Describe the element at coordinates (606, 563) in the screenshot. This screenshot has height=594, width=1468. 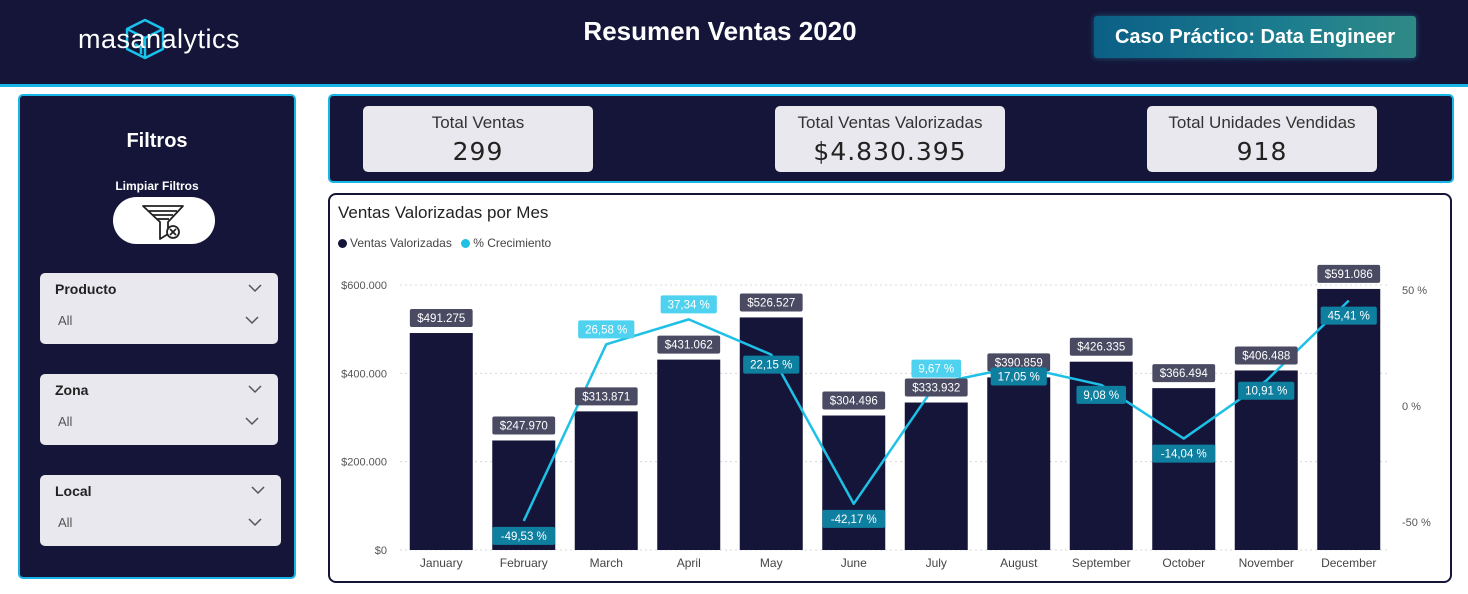
I see `x-tick-label: March` at that location.